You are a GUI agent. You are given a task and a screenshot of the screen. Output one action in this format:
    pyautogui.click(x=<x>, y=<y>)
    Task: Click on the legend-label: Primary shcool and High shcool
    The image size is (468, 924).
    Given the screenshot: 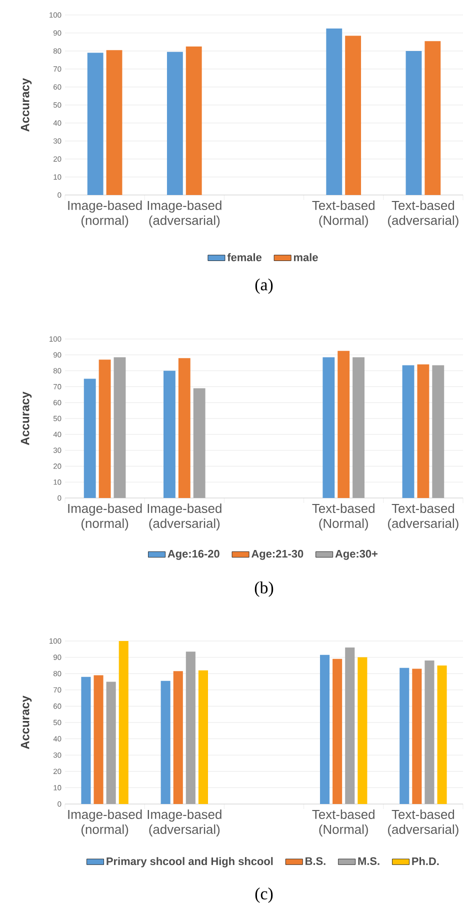 What is the action you would take?
    pyautogui.click(x=189, y=862)
    